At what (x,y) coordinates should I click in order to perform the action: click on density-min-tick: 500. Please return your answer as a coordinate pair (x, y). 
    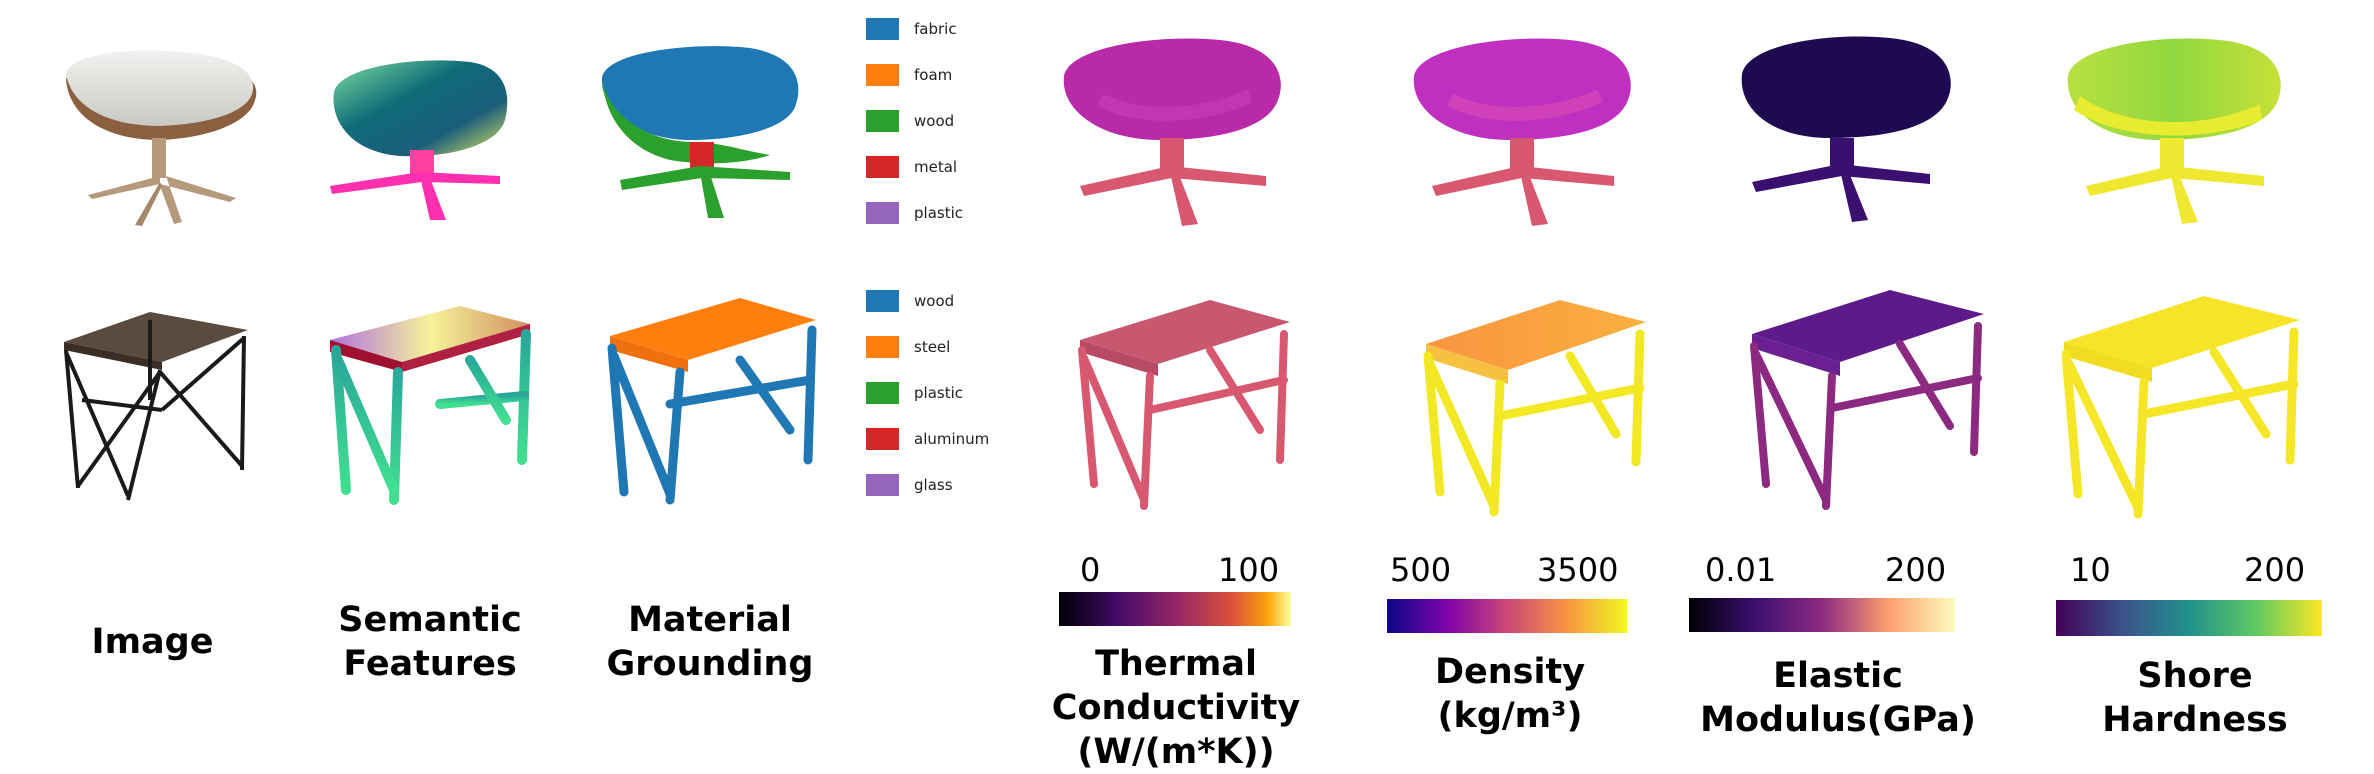
    Looking at the image, I should click on (1421, 570).